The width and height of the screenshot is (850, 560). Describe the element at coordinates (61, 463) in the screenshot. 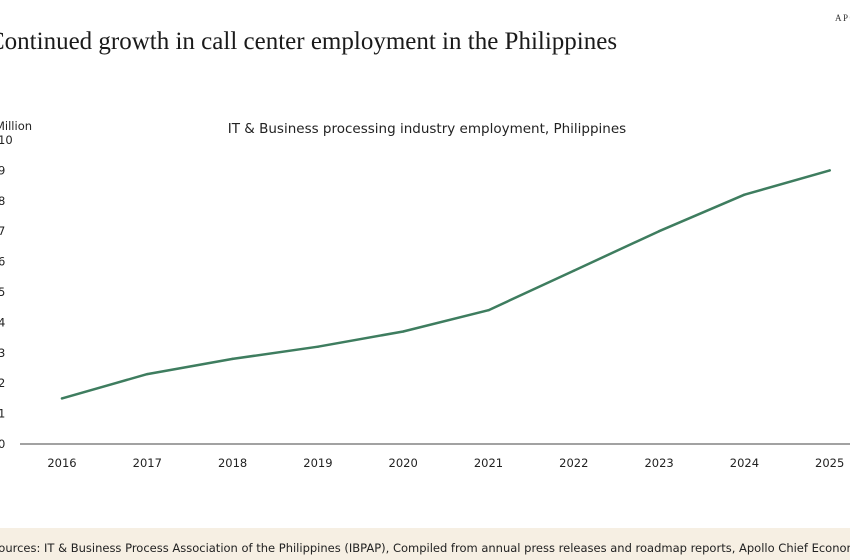

I see `x-tick-label: 2016` at that location.